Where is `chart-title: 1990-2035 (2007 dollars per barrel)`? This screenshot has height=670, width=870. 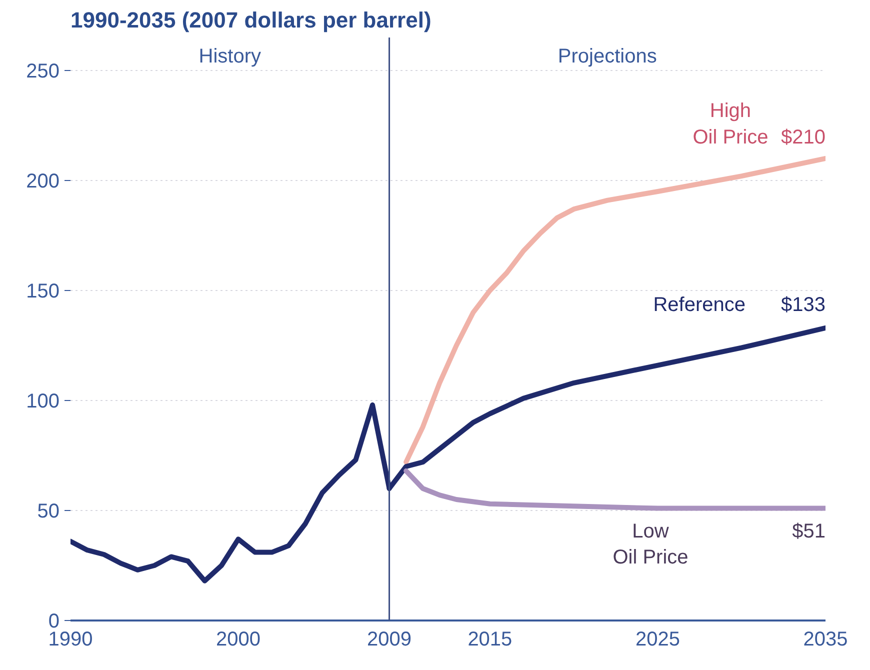 chart-title: 1990-2035 (2007 dollars per barrel) is located at coordinates (251, 20).